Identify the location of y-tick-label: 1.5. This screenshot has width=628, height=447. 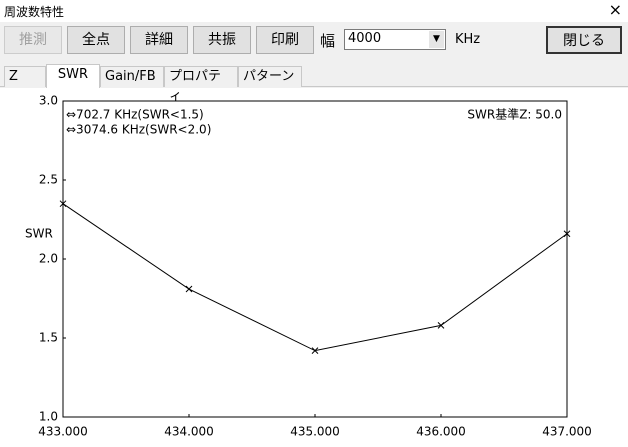
(48, 338).